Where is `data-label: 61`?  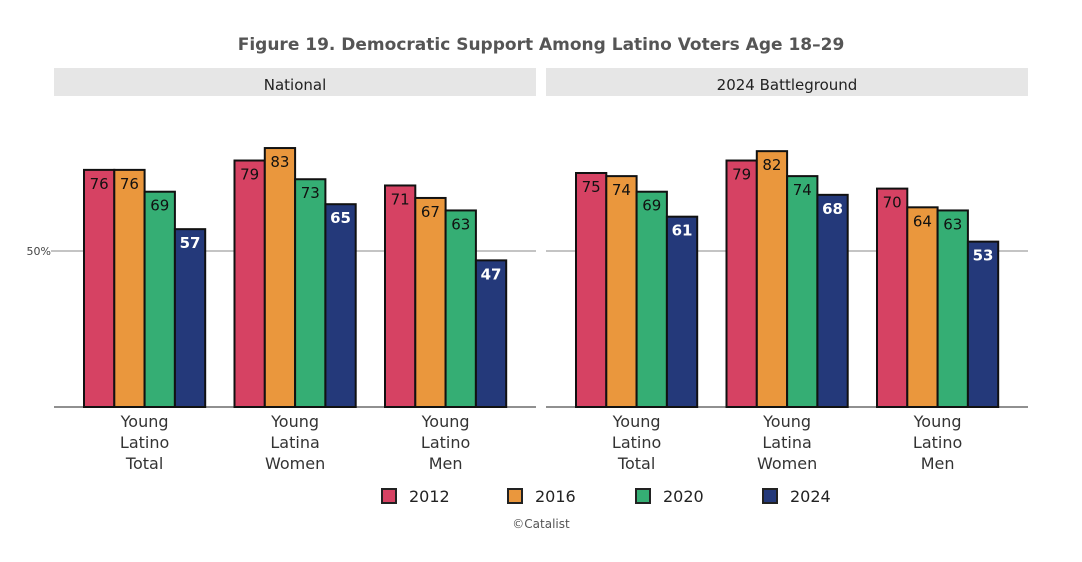 data-label: 61 is located at coordinates (682, 231).